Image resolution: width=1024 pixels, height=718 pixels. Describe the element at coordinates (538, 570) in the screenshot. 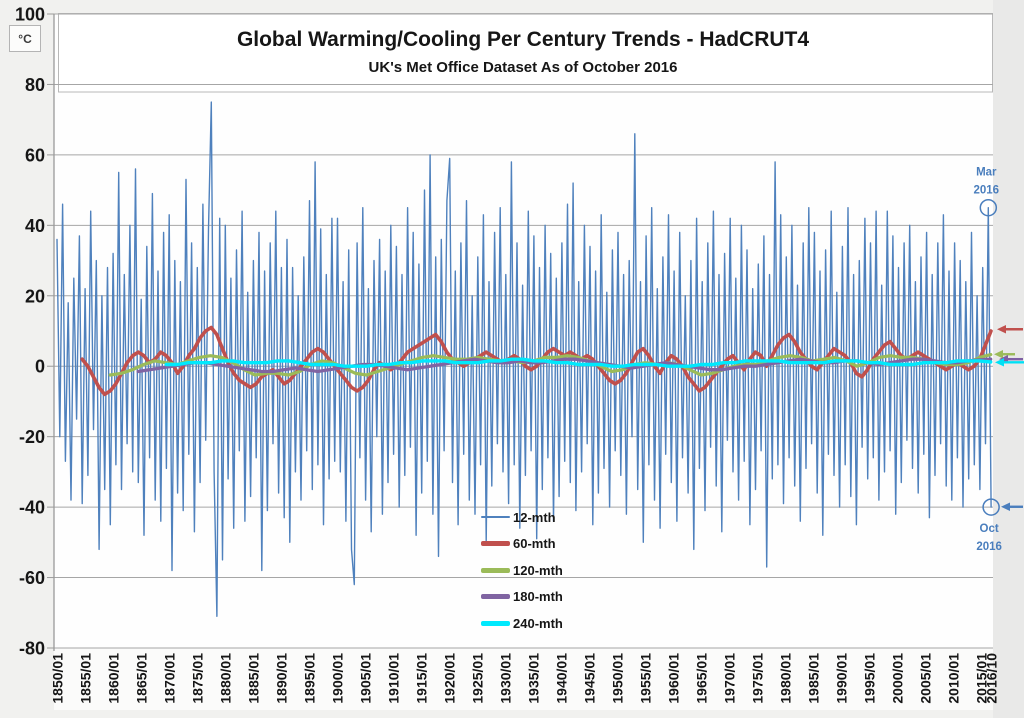

I see `legend-label-120-mth: 120-mth` at that location.